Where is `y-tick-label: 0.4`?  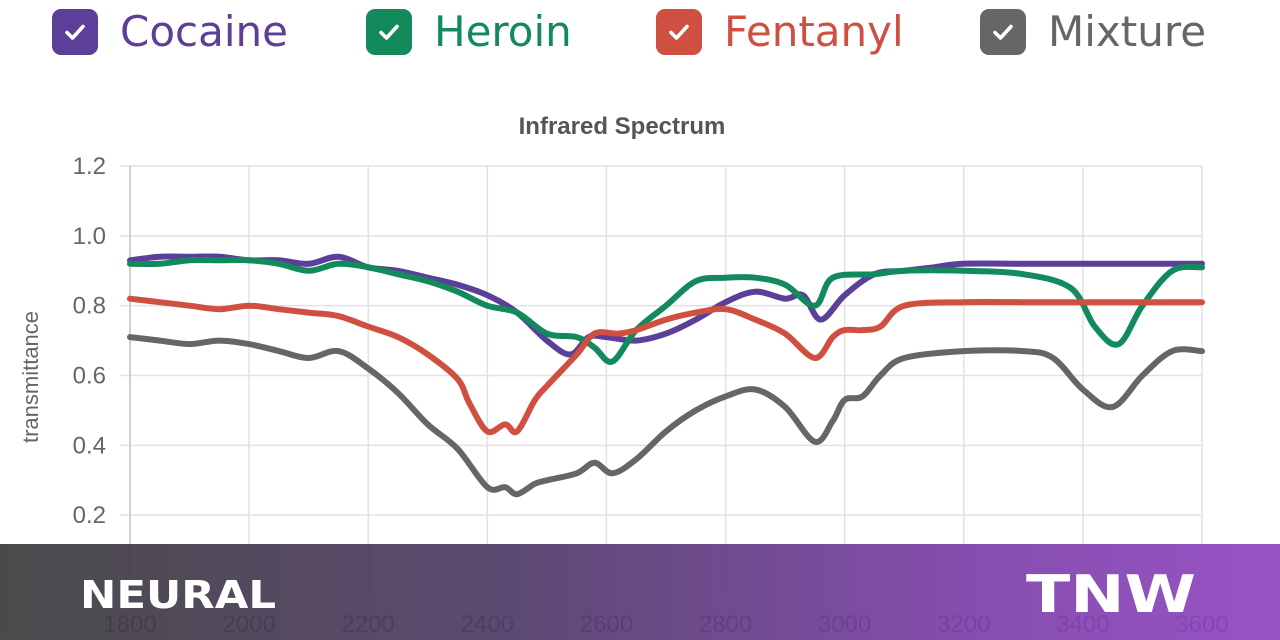 y-tick-label: 0.4 is located at coordinates (89, 445).